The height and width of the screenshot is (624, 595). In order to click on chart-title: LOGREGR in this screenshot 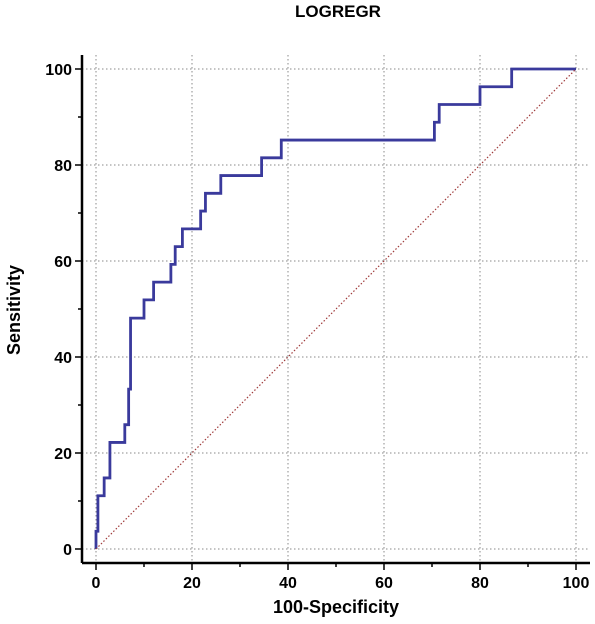, I will do `click(338, 11)`.